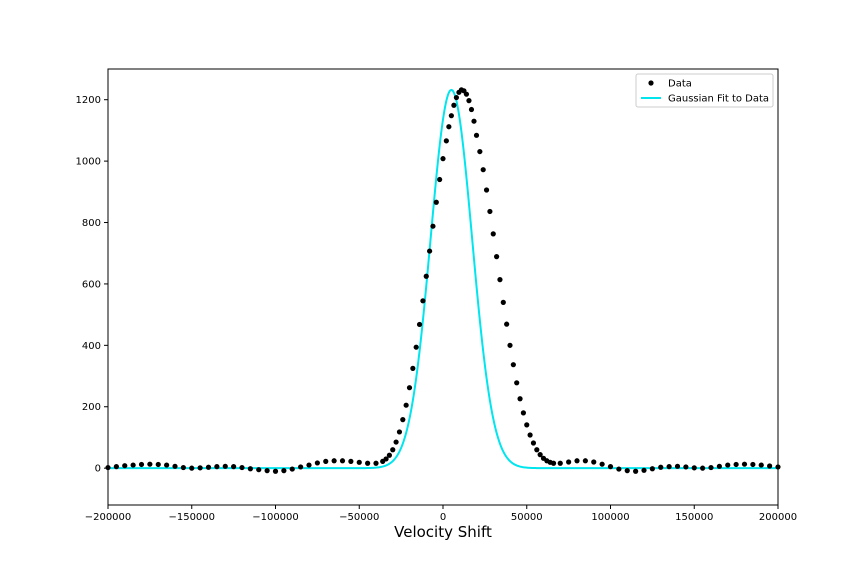 Image resolution: width=864 pixels, height=576 pixels. I want to click on x-tick-label: 0, so click(443, 517).